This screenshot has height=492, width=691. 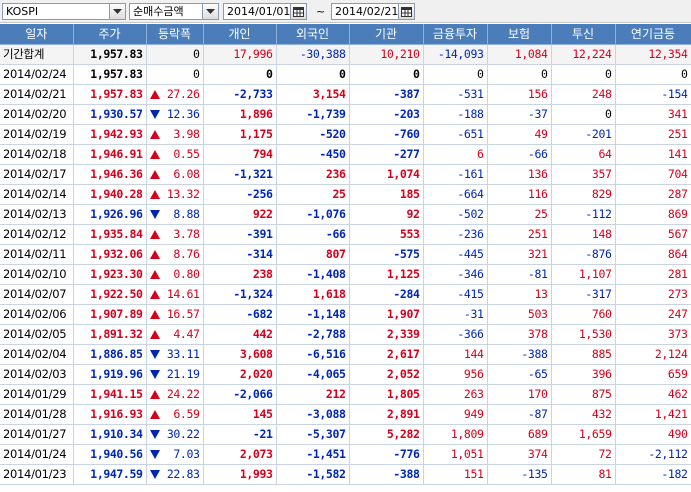 What do you see at coordinates (240, 34) in the screenshot?
I see `column-header-individual: 개인` at bounding box center [240, 34].